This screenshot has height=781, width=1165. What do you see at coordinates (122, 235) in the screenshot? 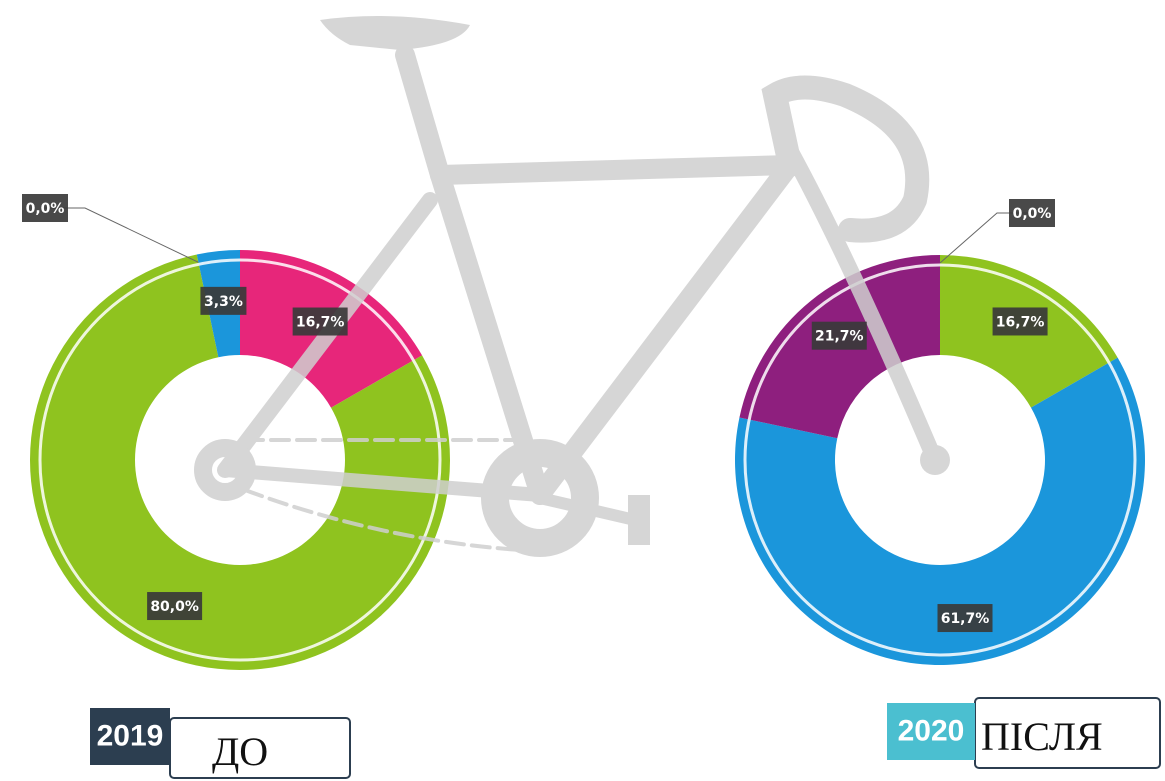
I see `leader-line` at bounding box center [122, 235].